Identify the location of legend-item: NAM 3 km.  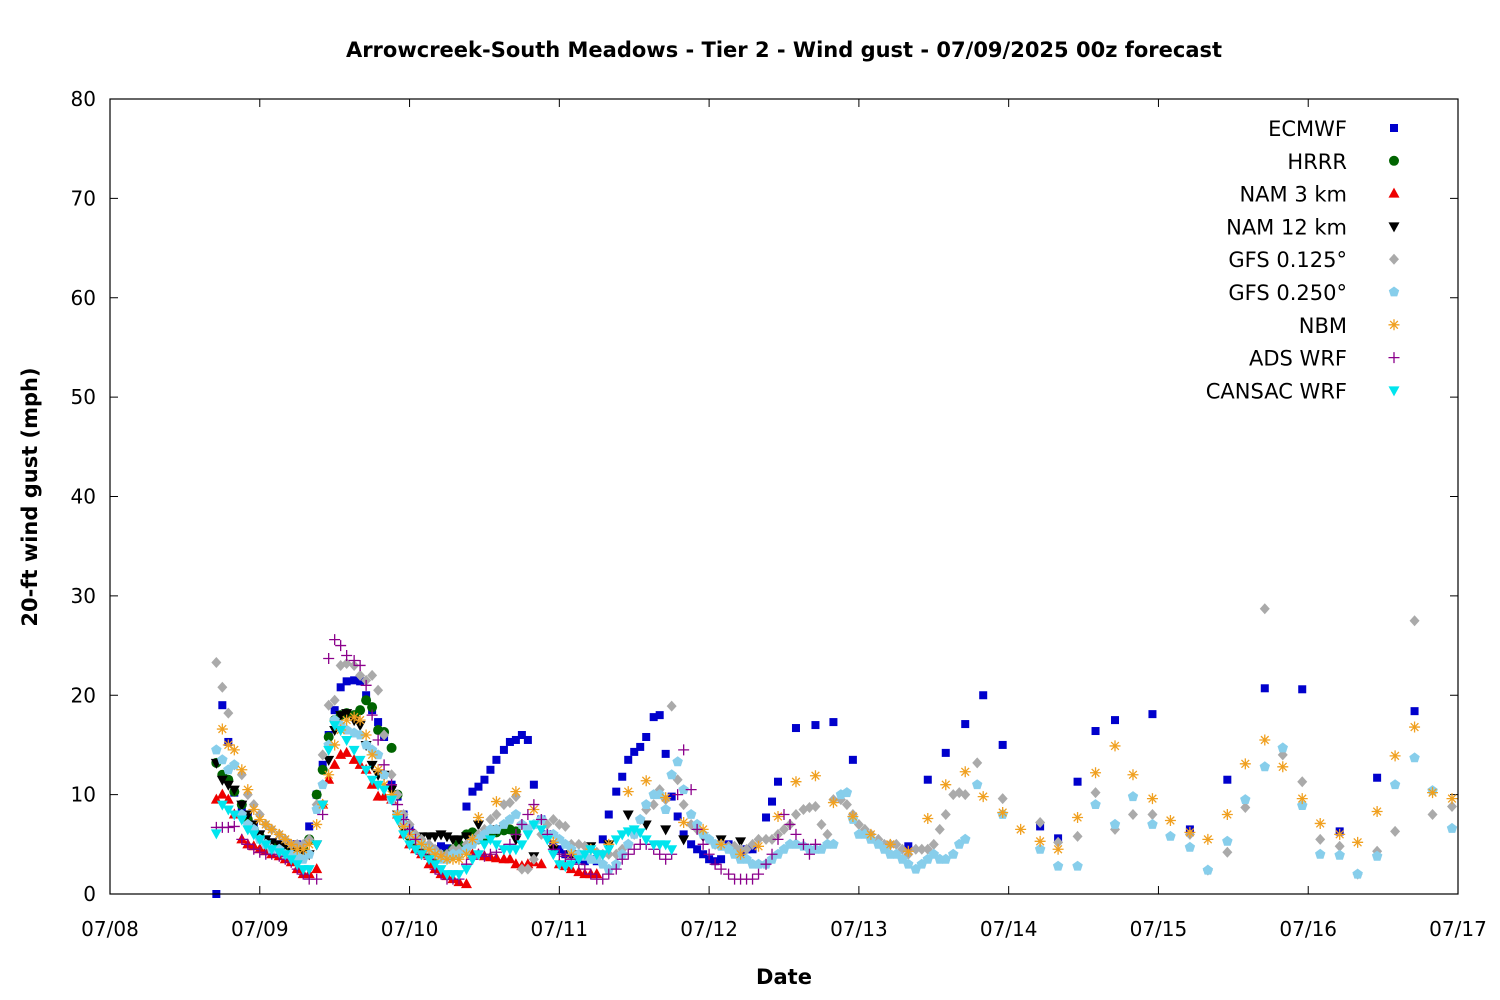
(1319, 195).